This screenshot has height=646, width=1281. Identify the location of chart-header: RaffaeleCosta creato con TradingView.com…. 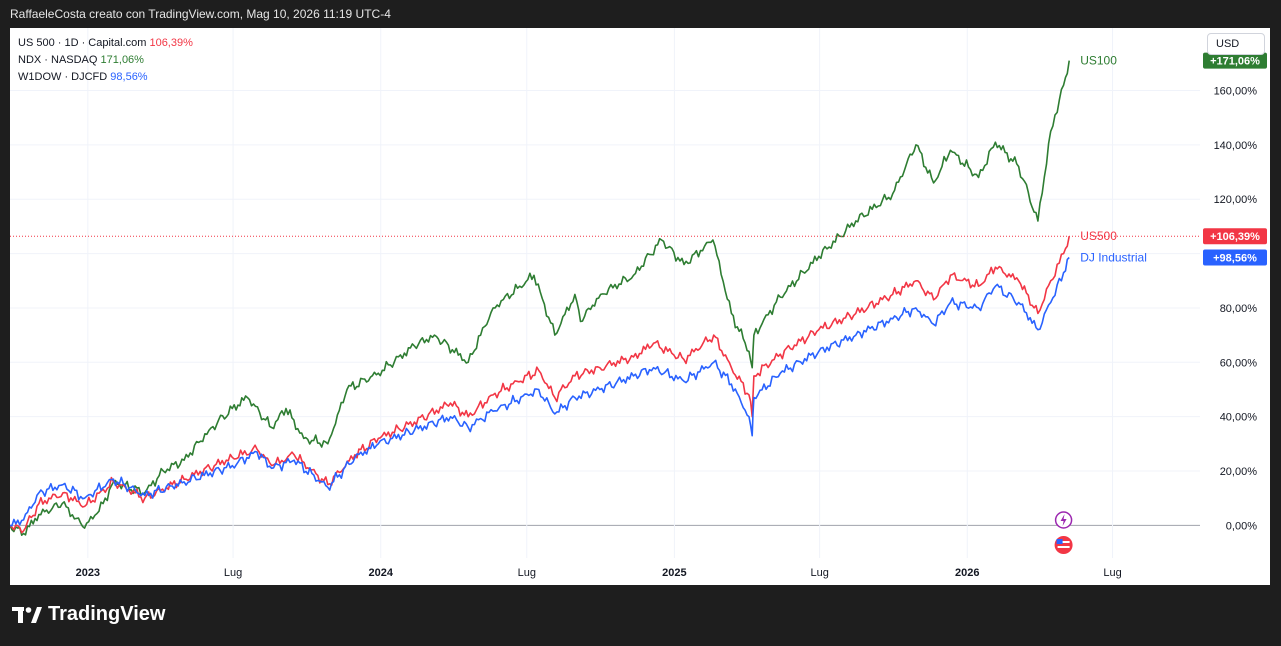
(200, 14).